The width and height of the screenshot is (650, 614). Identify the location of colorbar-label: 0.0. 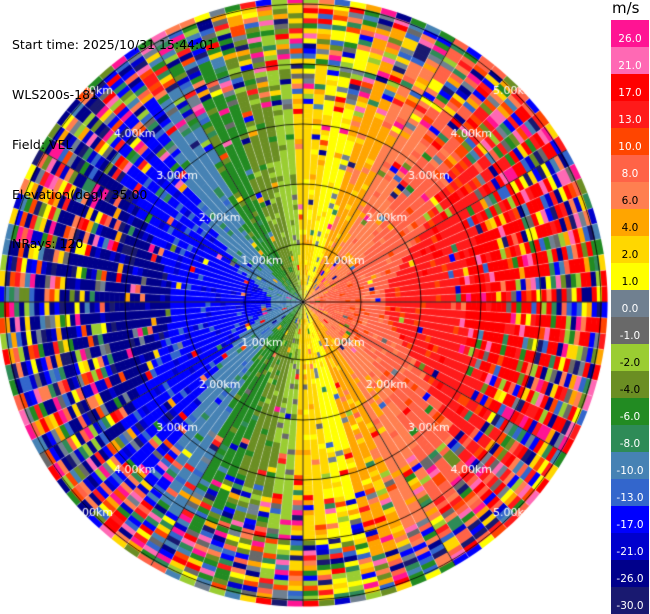
(630, 309).